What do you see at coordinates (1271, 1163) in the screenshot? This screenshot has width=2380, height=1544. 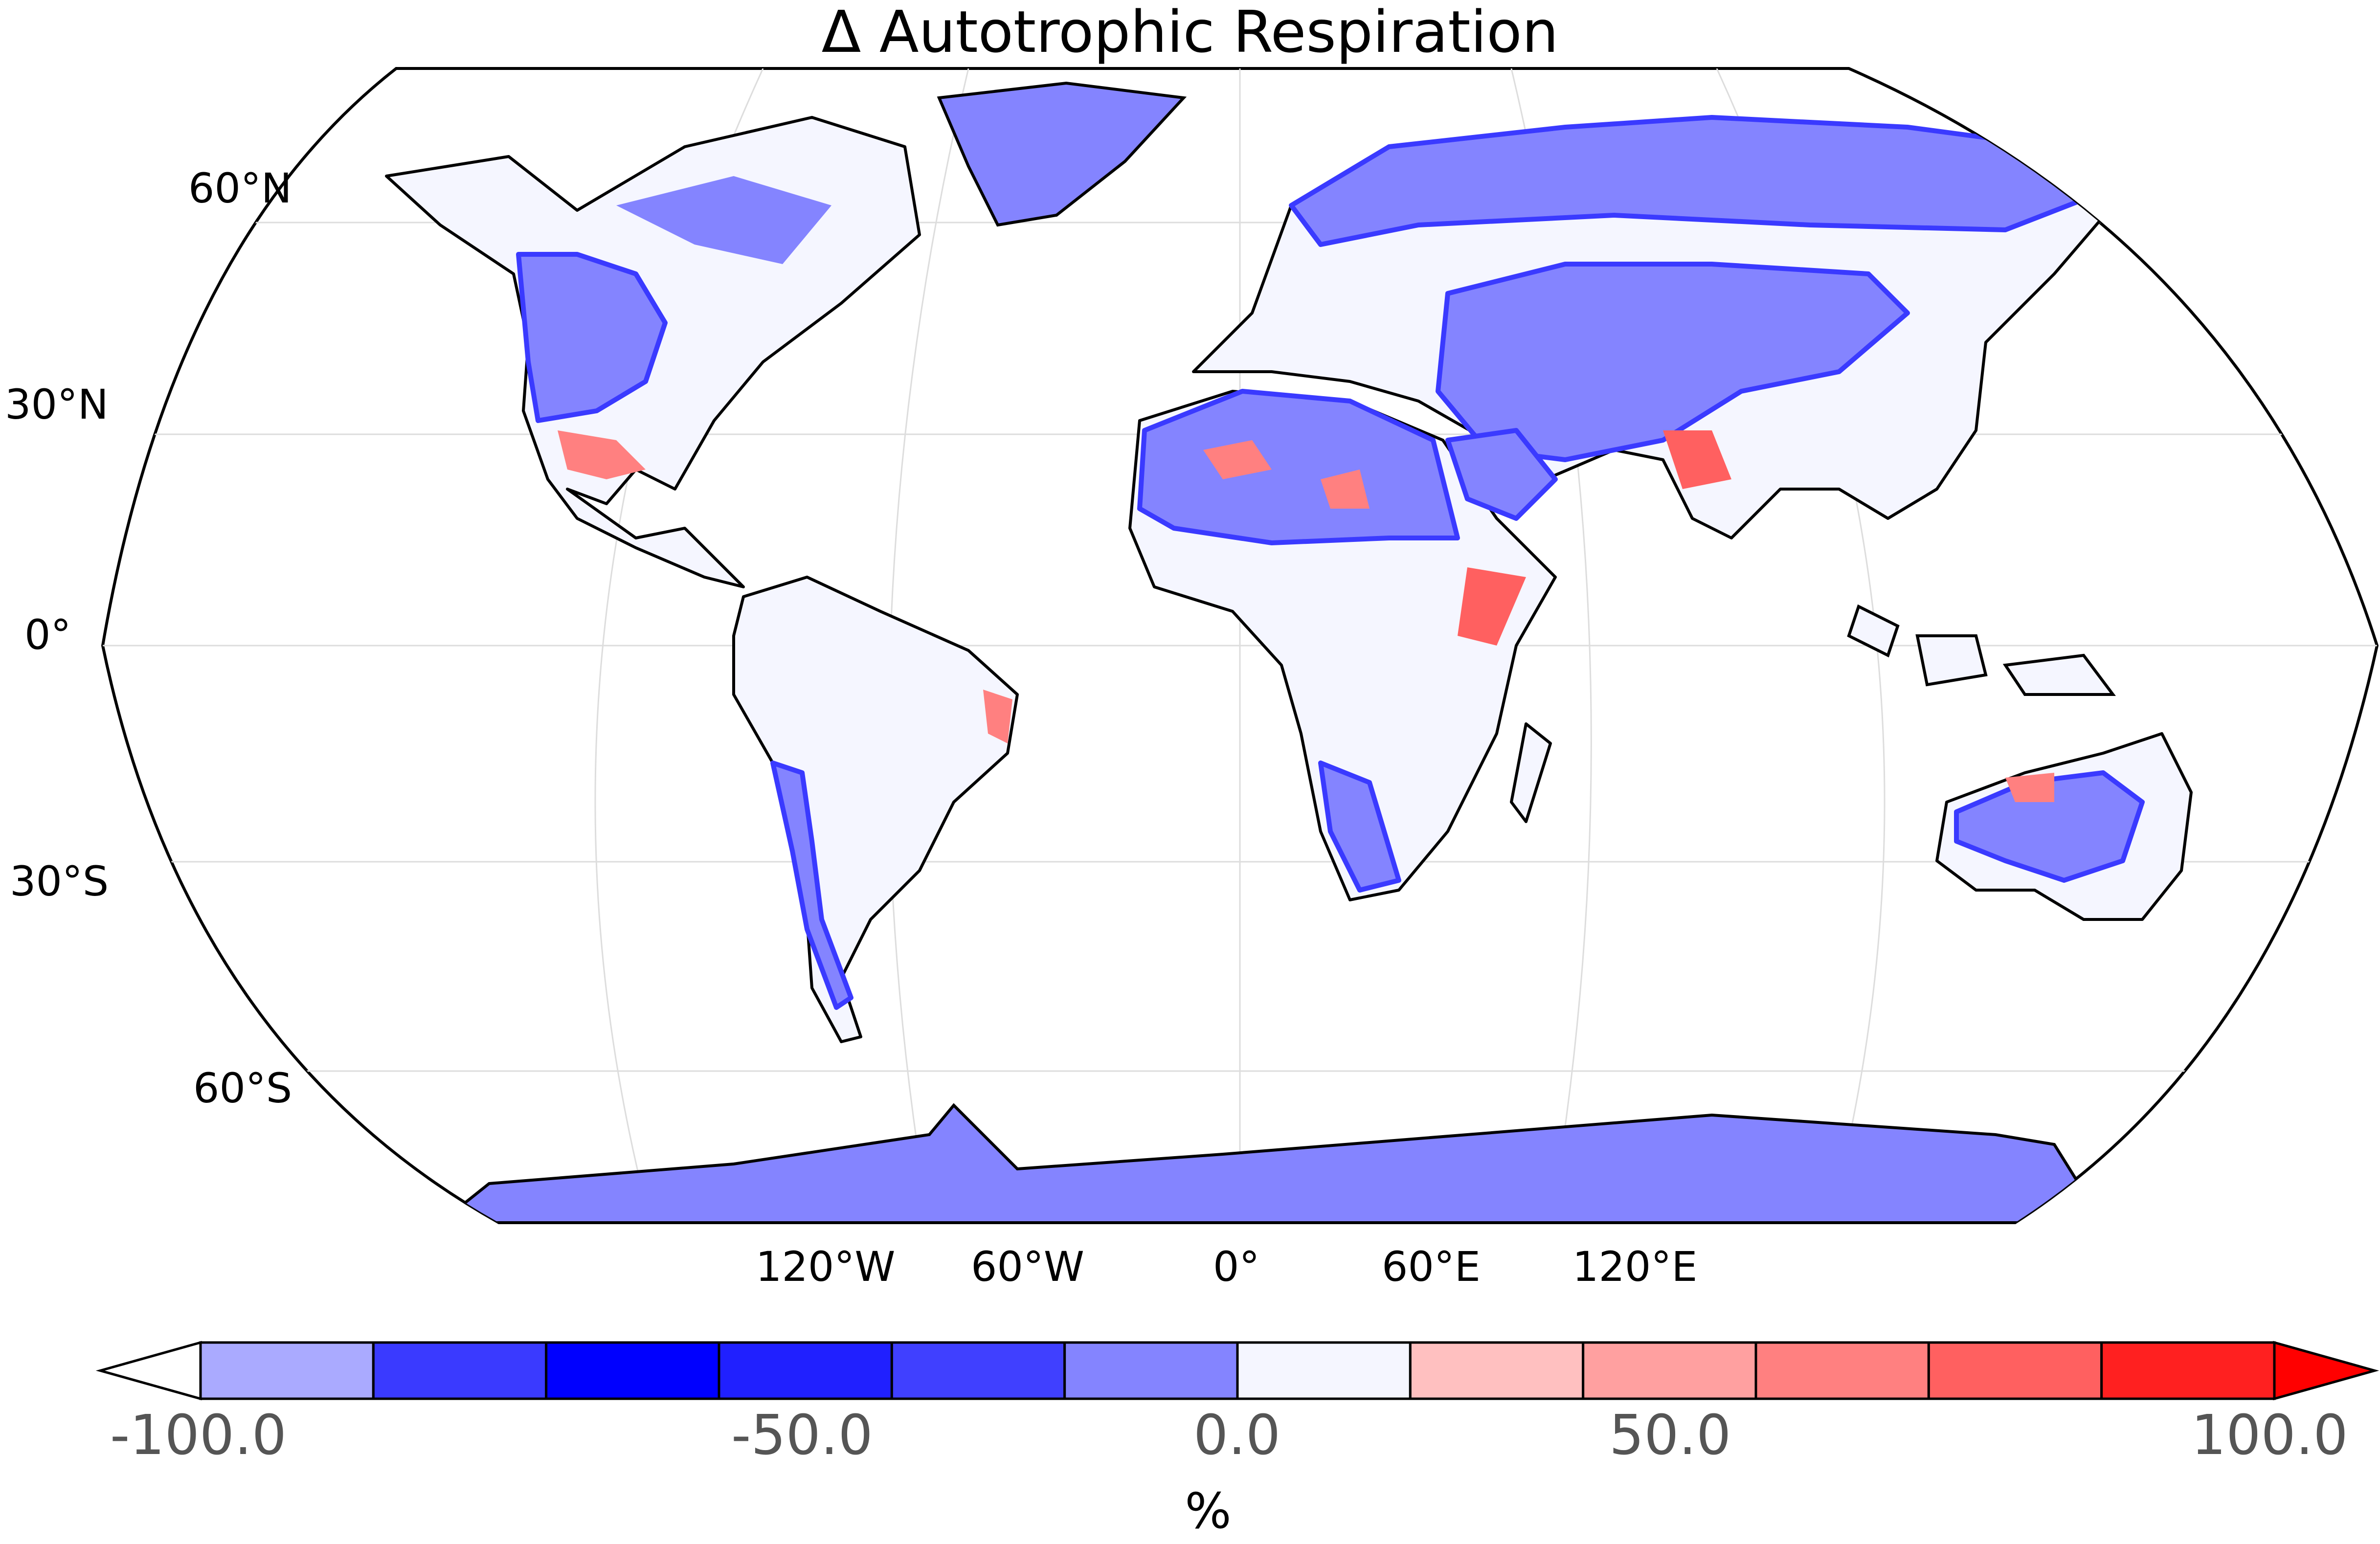 I see `antarctica` at bounding box center [1271, 1163].